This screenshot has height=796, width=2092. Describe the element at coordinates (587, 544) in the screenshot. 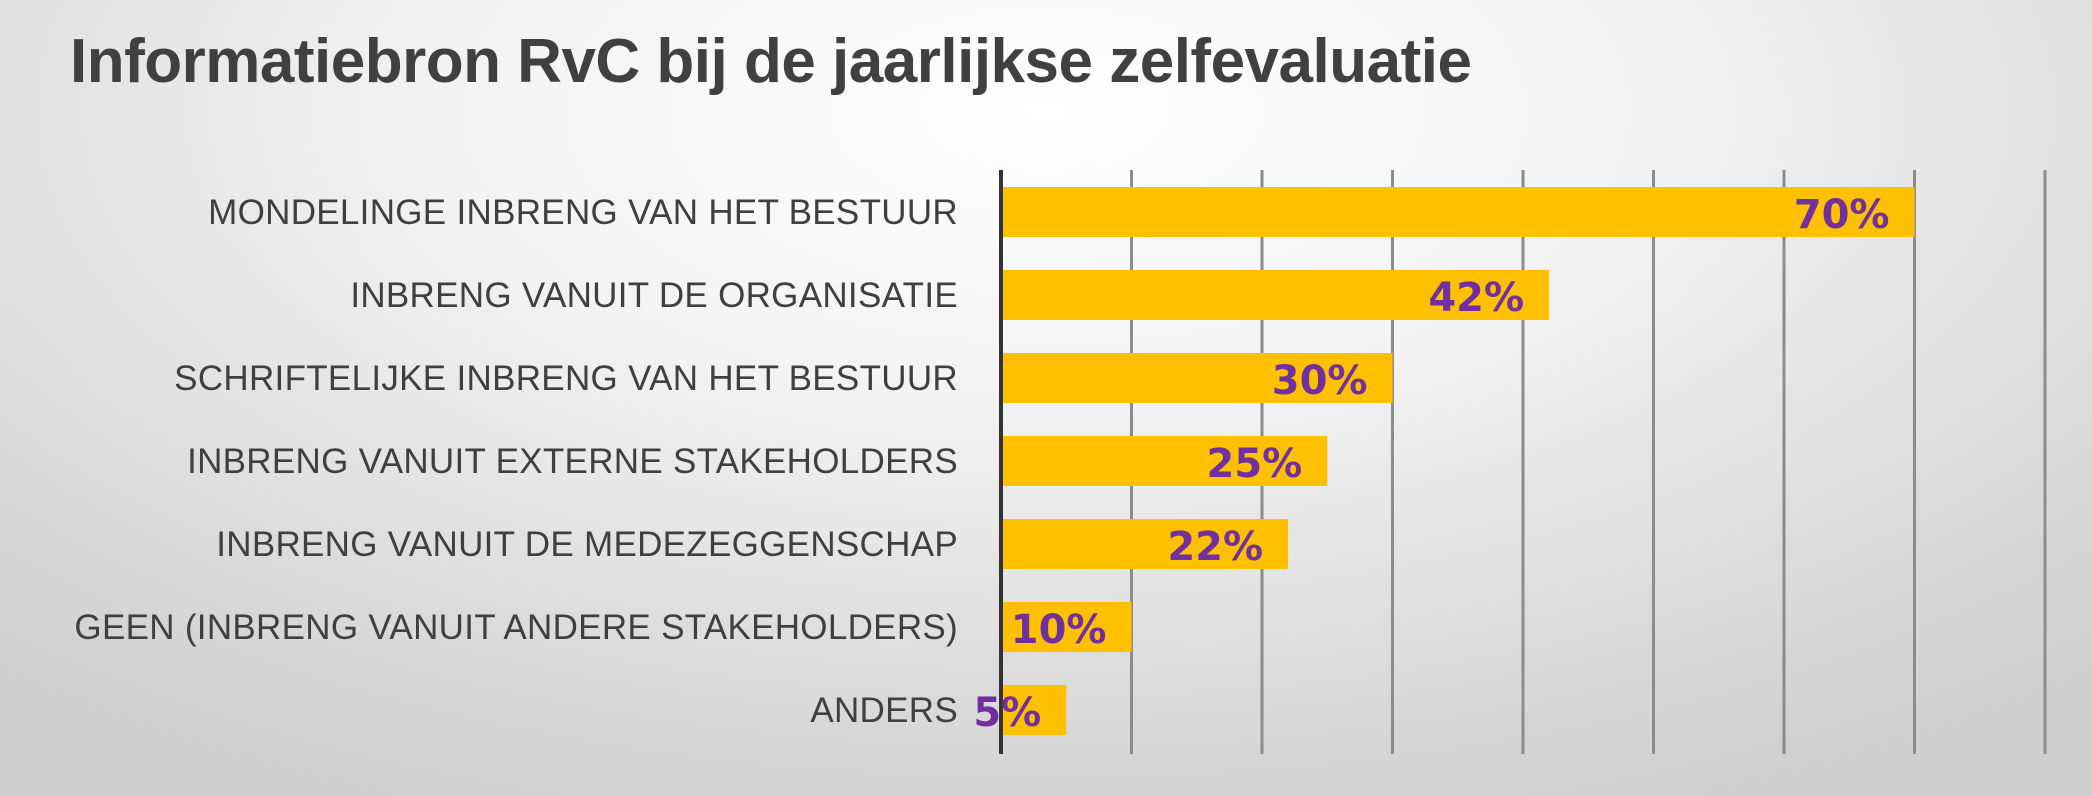

I see `category-label: INBRENG VANUIT DE MEDEZEGGENSCHAP` at that location.